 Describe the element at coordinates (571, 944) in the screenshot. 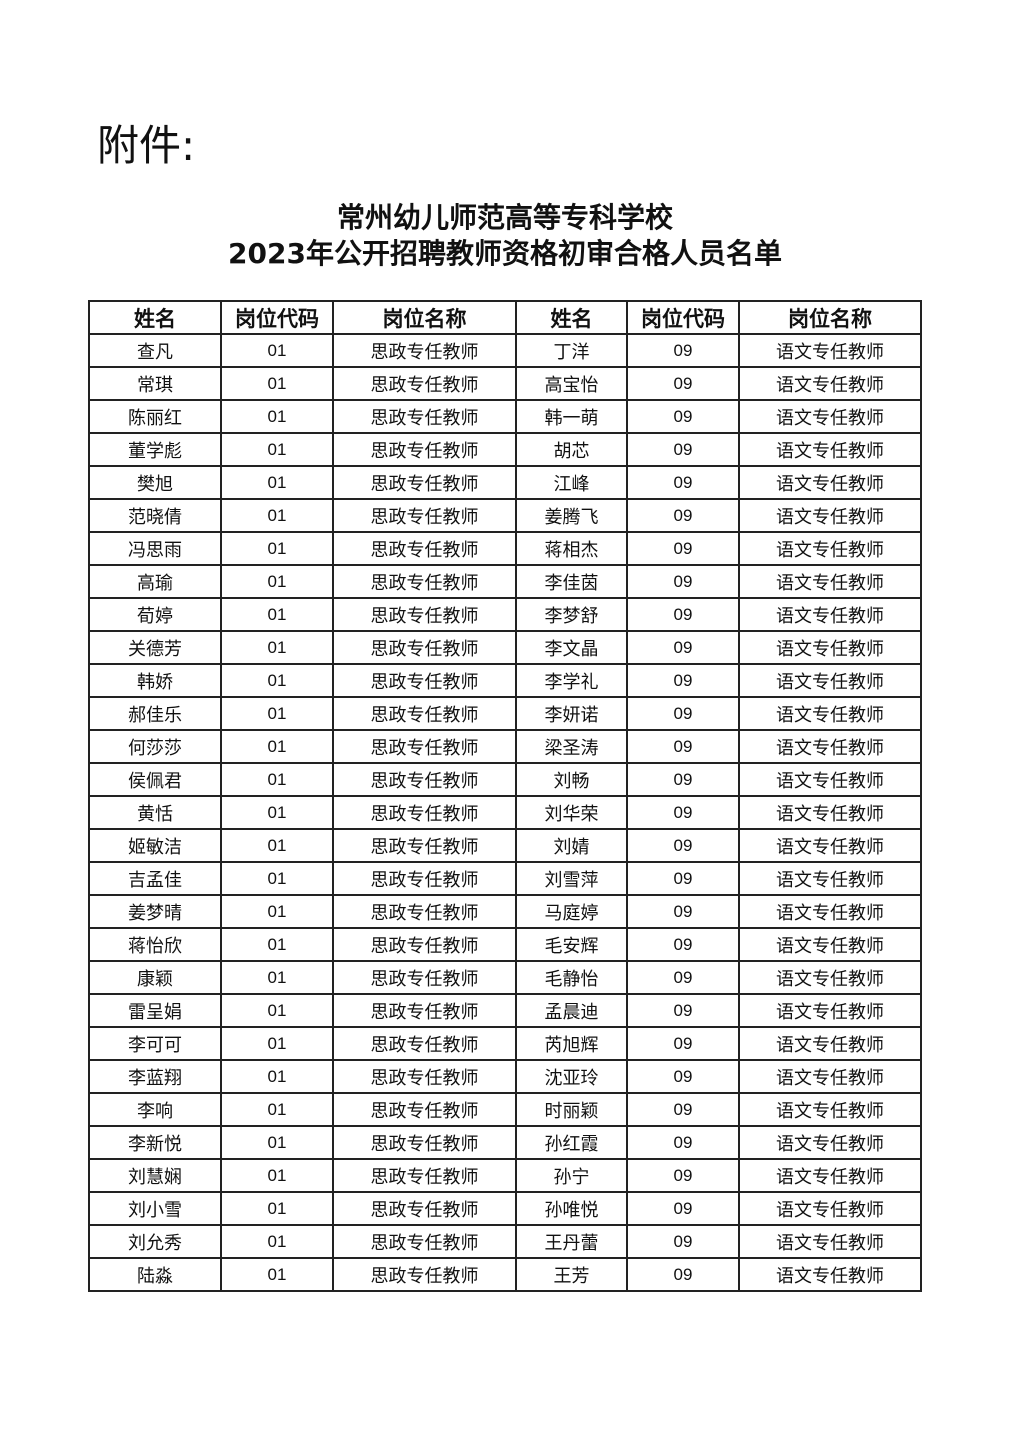

I see `candidate-name: 毛安辉` at that location.